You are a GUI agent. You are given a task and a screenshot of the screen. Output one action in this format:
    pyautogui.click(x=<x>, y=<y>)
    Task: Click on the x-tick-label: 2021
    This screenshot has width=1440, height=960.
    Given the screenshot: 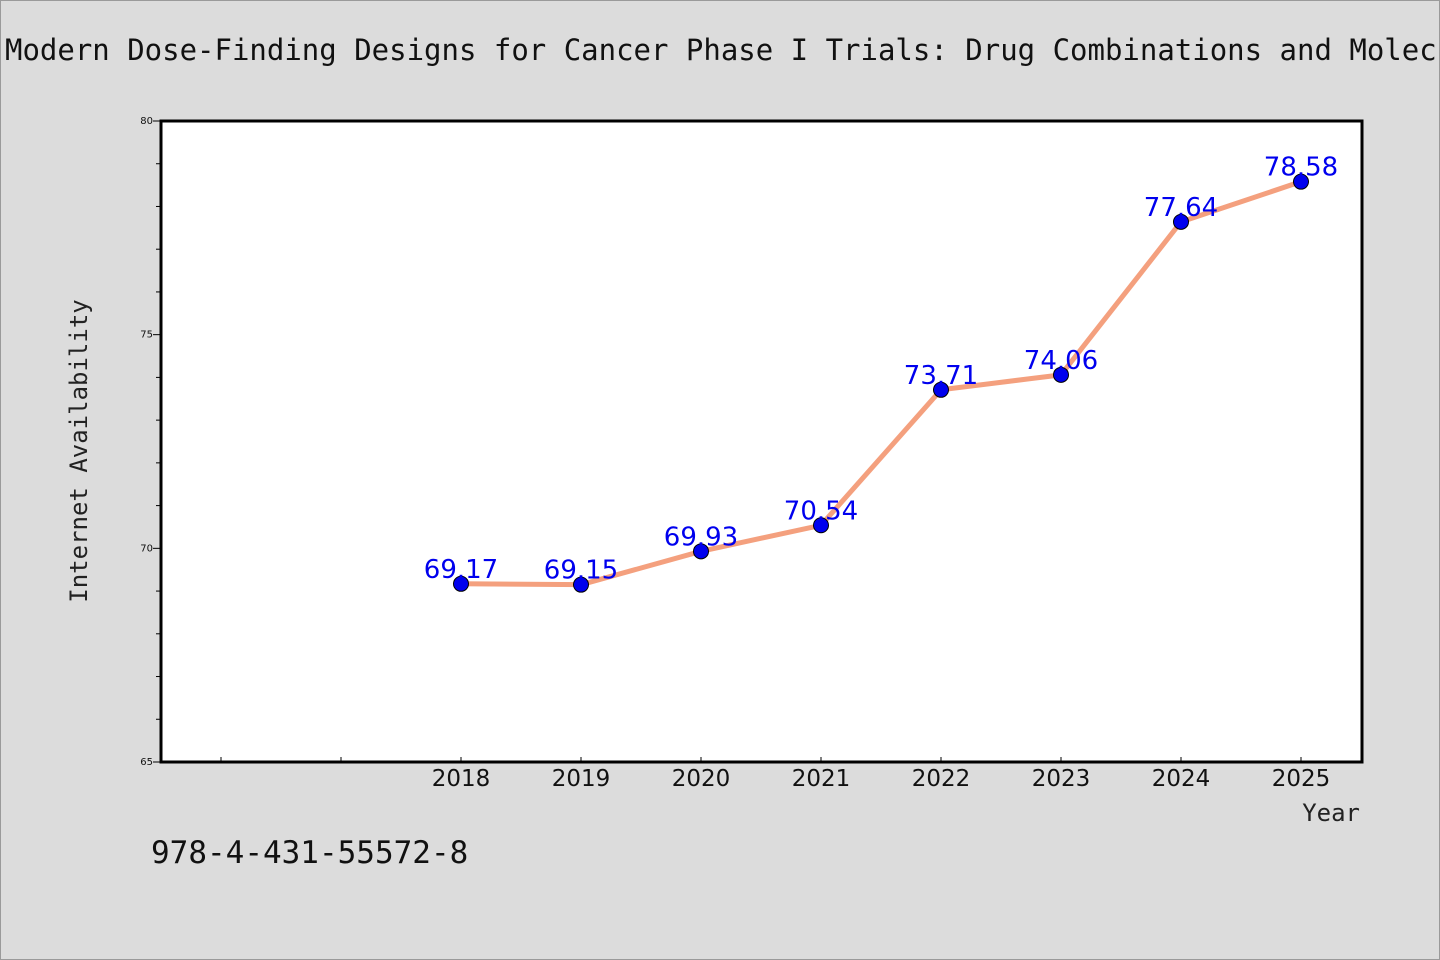 What is the action you would take?
    pyautogui.click(x=821, y=779)
    